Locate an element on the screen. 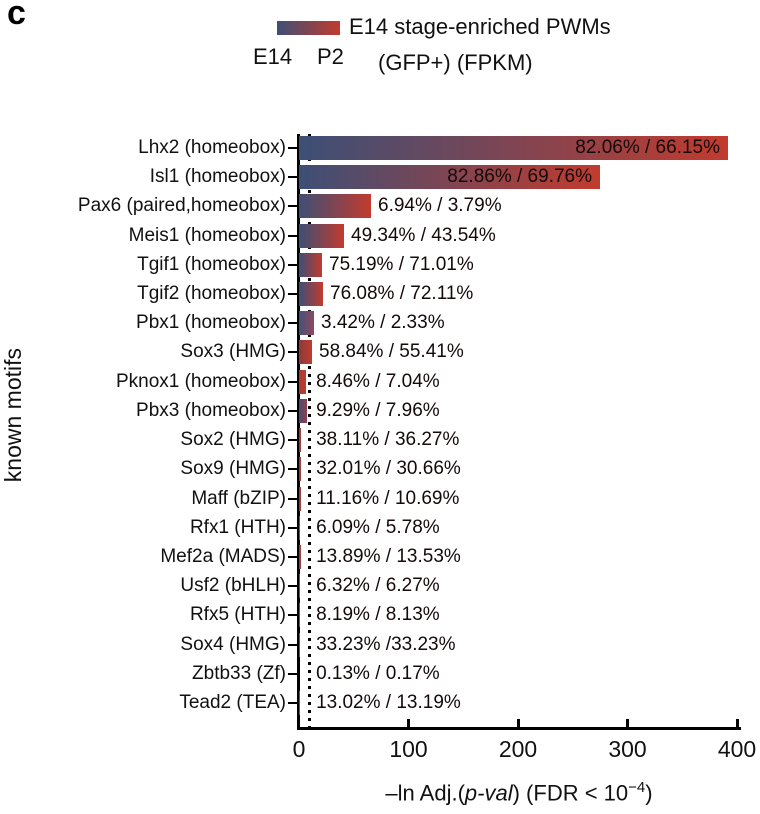  percent-label: 82.06% / 66.15% is located at coordinates (647, 147).